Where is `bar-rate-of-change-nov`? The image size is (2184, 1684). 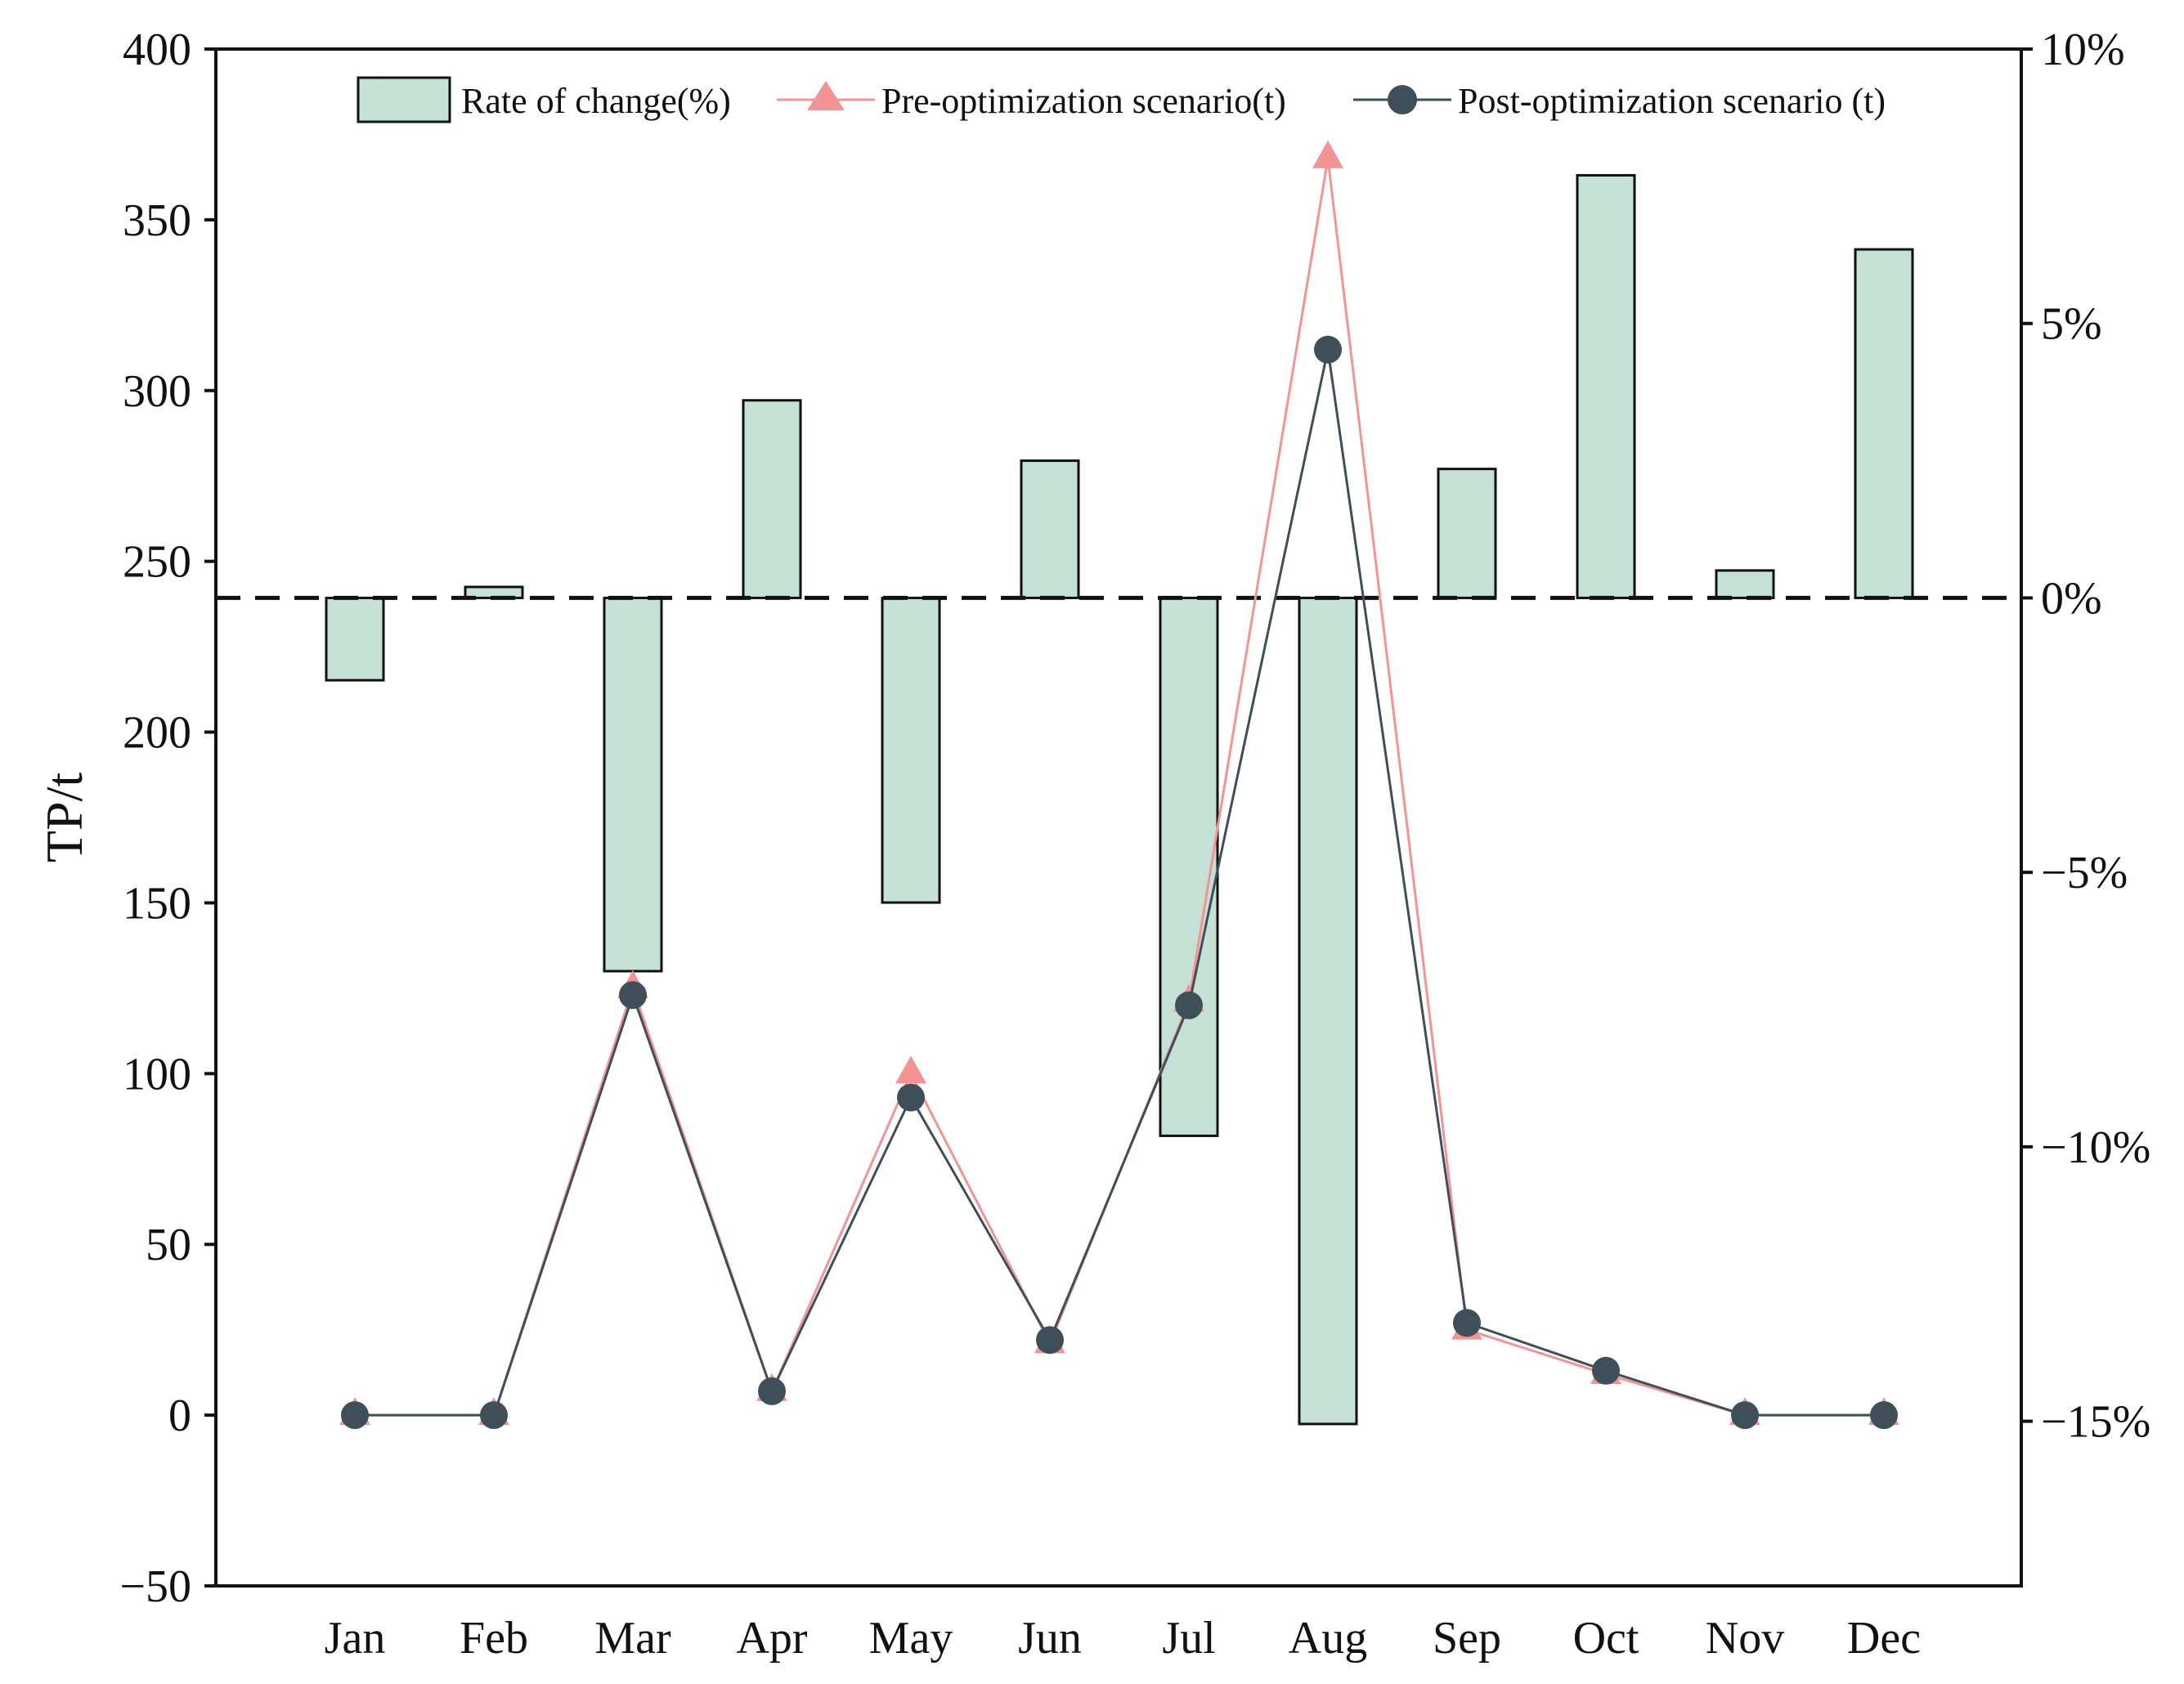 bar-rate-of-change-nov is located at coordinates (1745, 584).